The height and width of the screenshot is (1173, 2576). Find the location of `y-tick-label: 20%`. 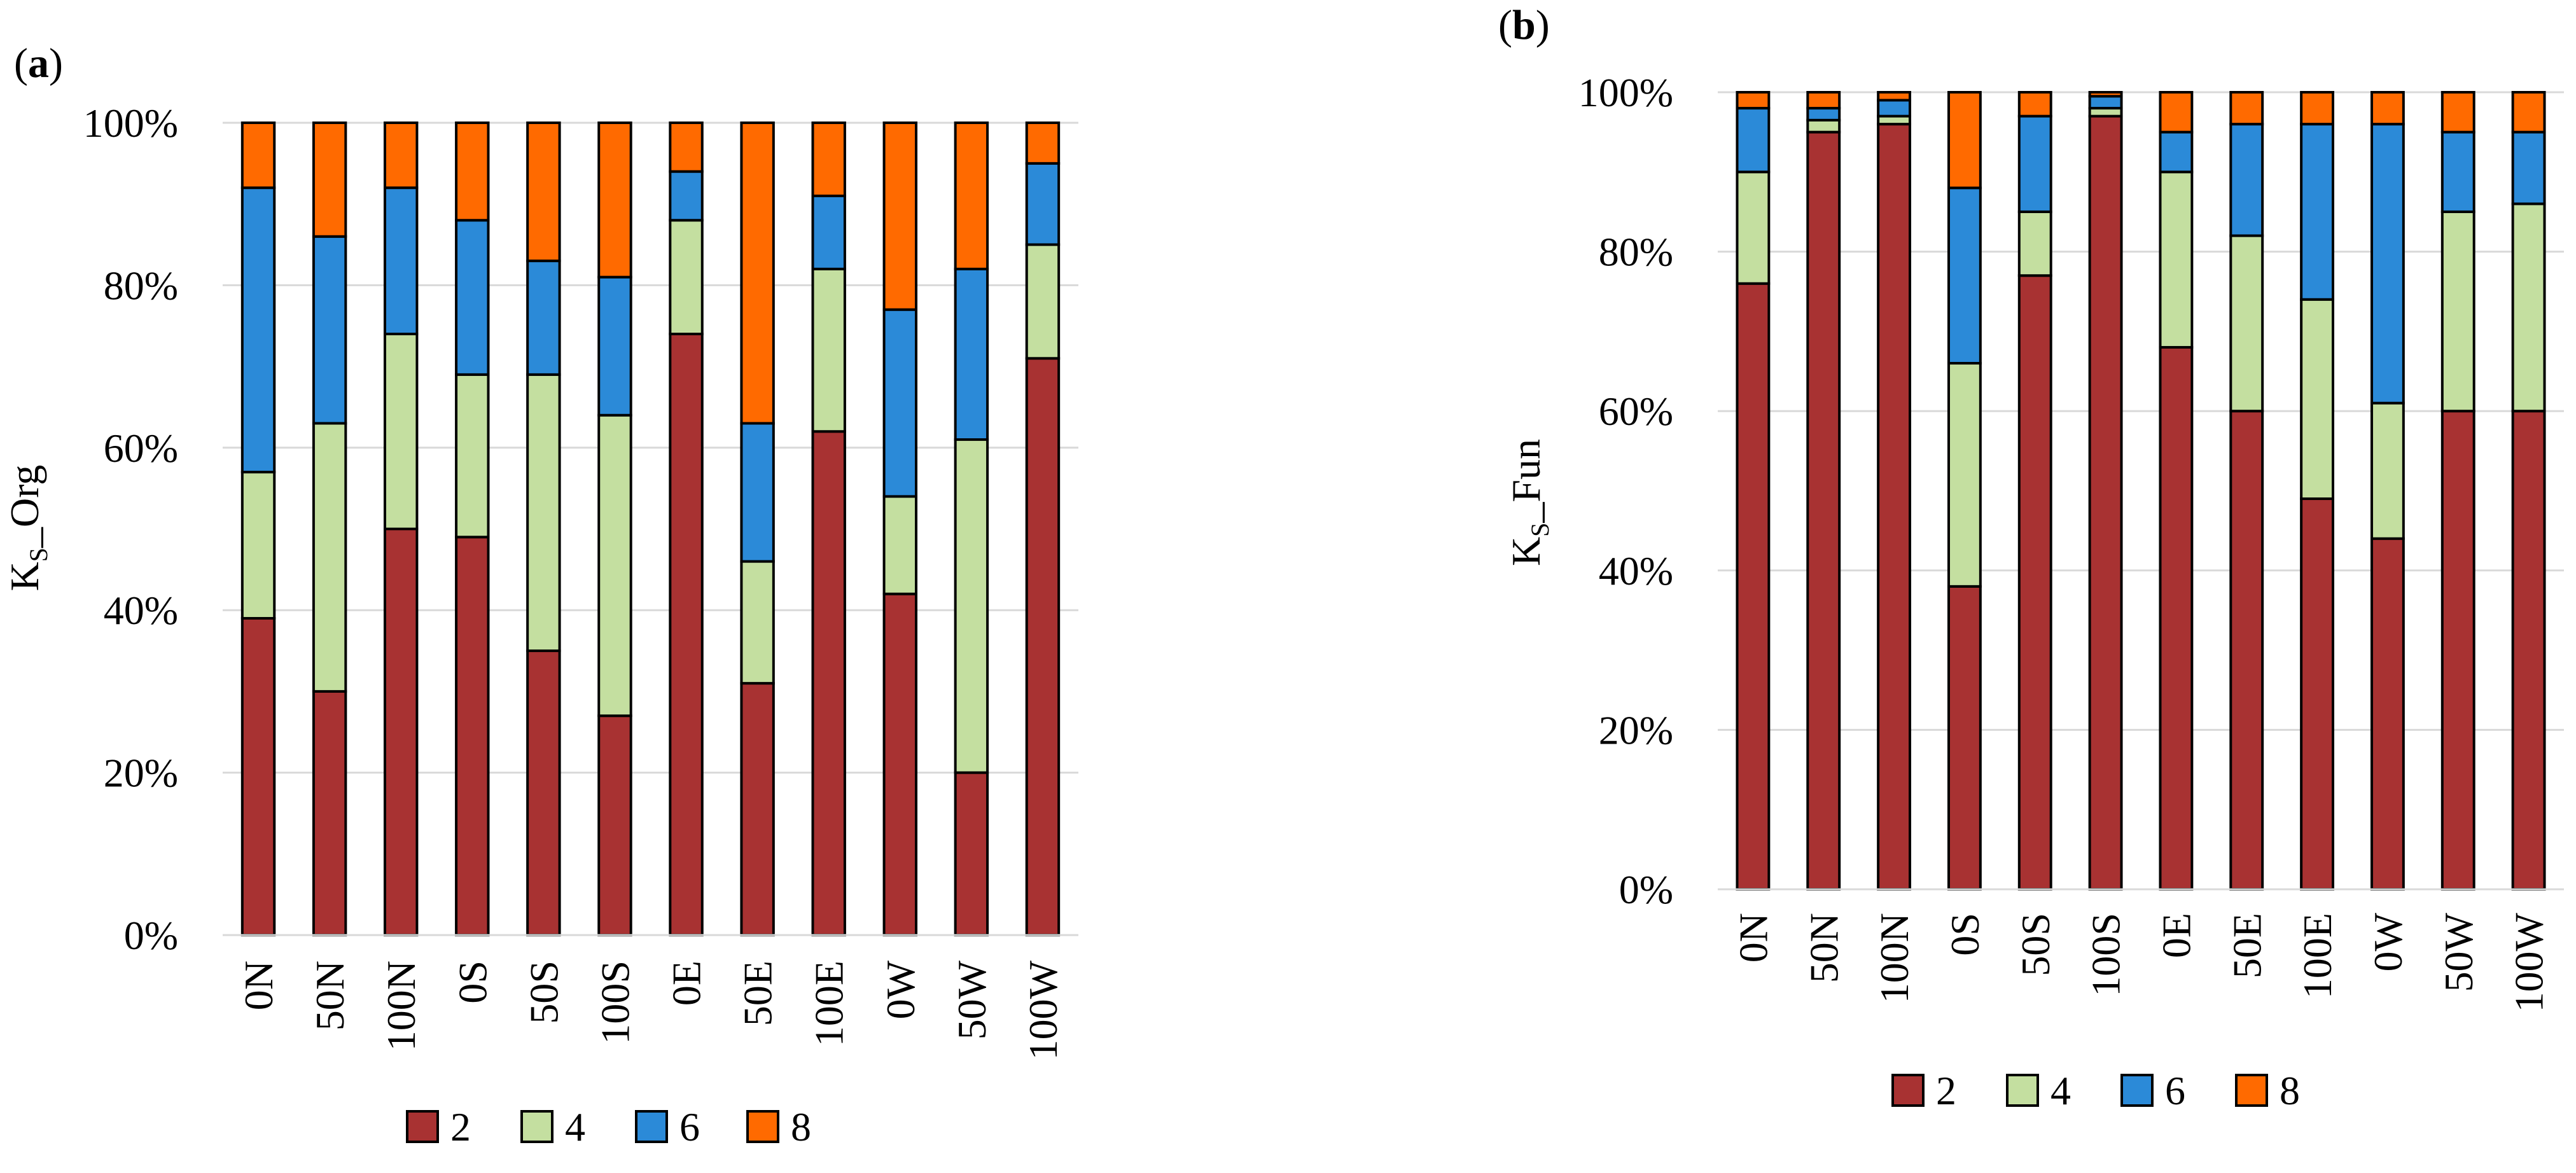

y-tick-label: 20% is located at coordinates (1636, 730).